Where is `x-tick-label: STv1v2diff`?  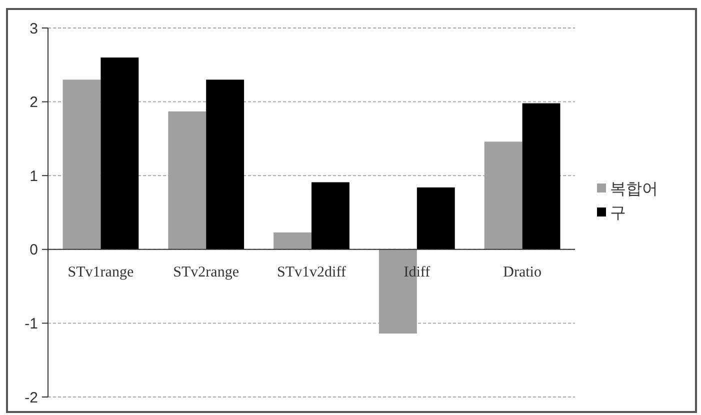
x-tick-label: STv1v2diff is located at coordinates (311, 272).